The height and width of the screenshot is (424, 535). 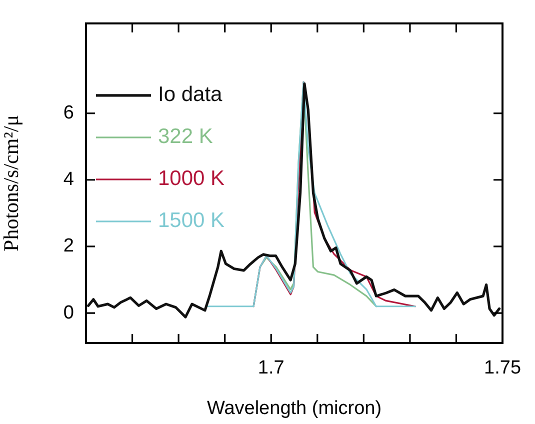 I want to click on x-axis-title: Wavelength (micron), so click(x=294, y=408).